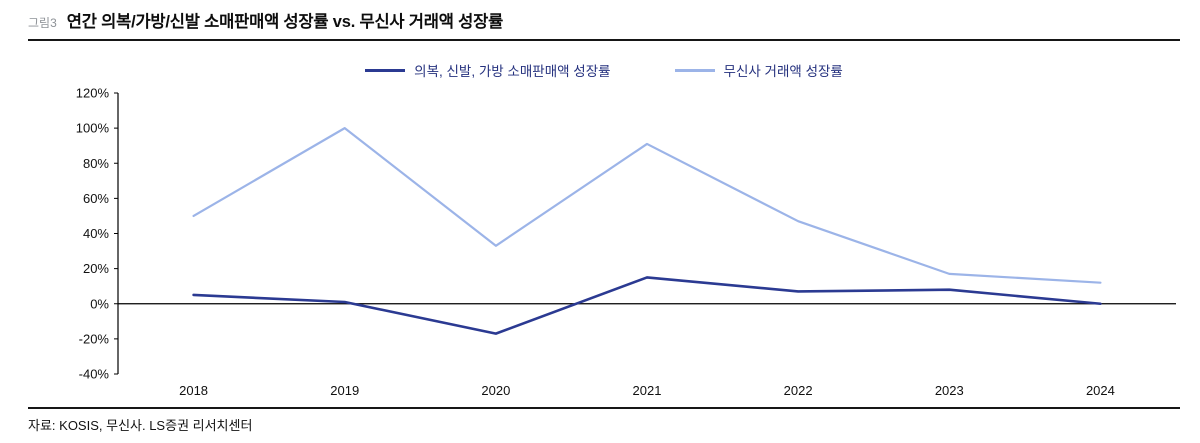  I want to click on svg-text: 2024, so click(1100, 390).